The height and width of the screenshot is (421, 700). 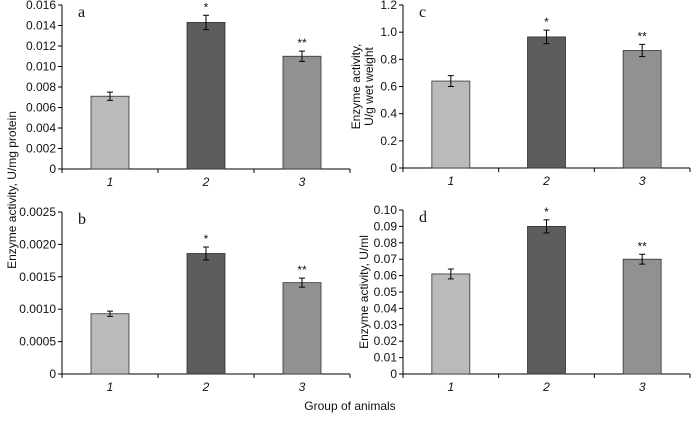 I want to click on y-tick-label: 0.05, so click(x=386, y=292).